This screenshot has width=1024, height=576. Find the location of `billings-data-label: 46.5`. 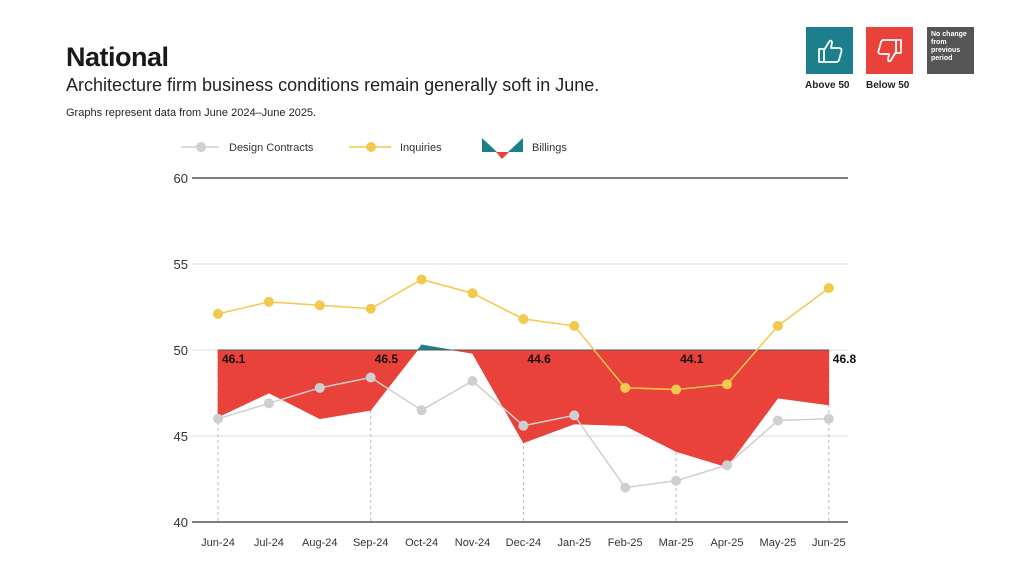

billings-data-label: 46.5 is located at coordinates (387, 359).